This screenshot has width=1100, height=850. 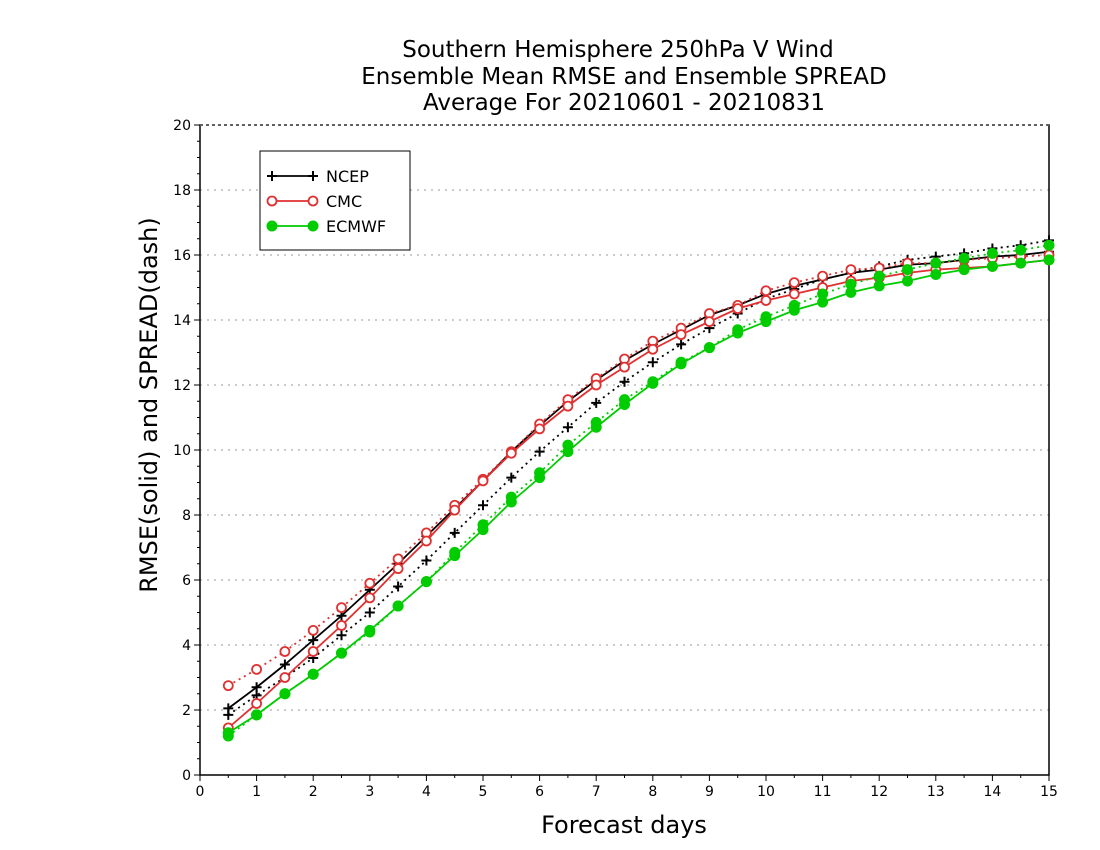 What do you see at coordinates (426, 792) in the screenshot?
I see `x-tick-label: 4` at bounding box center [426, 792].